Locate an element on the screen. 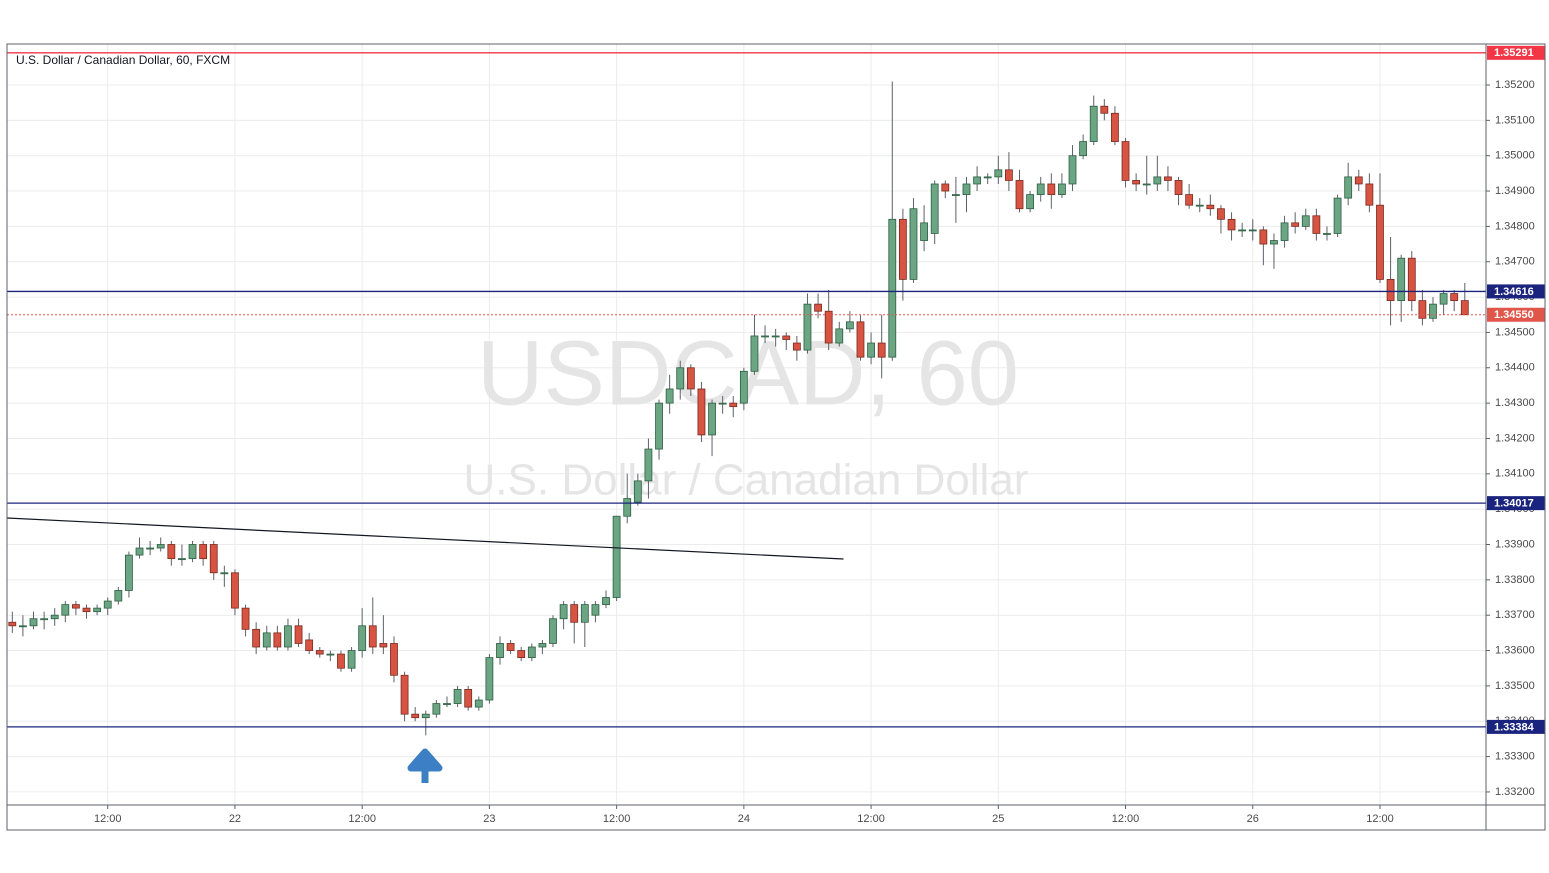  y-tick-label: 1.34200 is located at coordinates (1515, 438).